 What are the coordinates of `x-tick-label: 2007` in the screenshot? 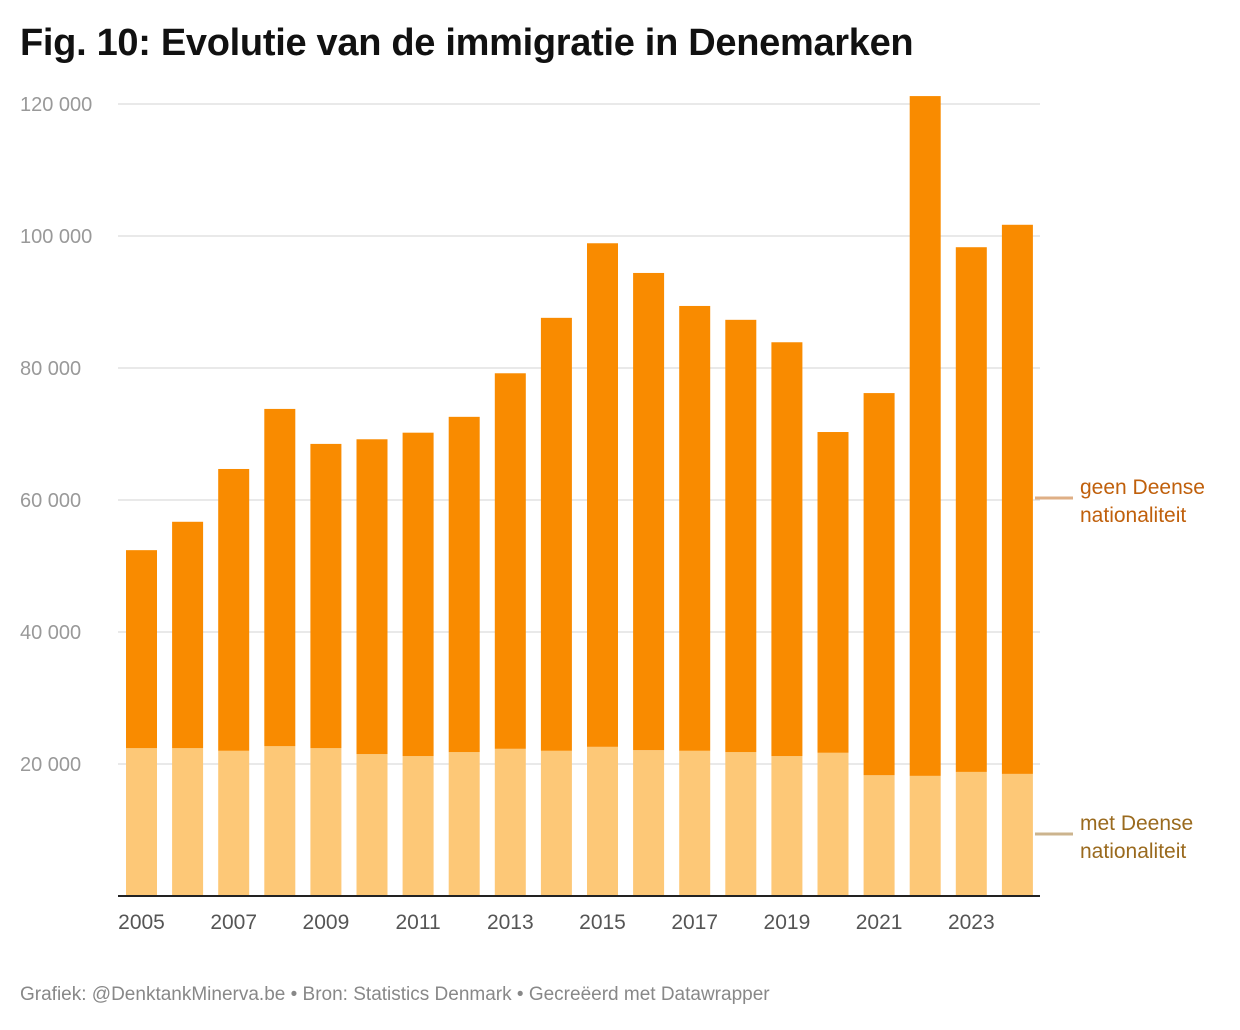 It's located at (233, 922).